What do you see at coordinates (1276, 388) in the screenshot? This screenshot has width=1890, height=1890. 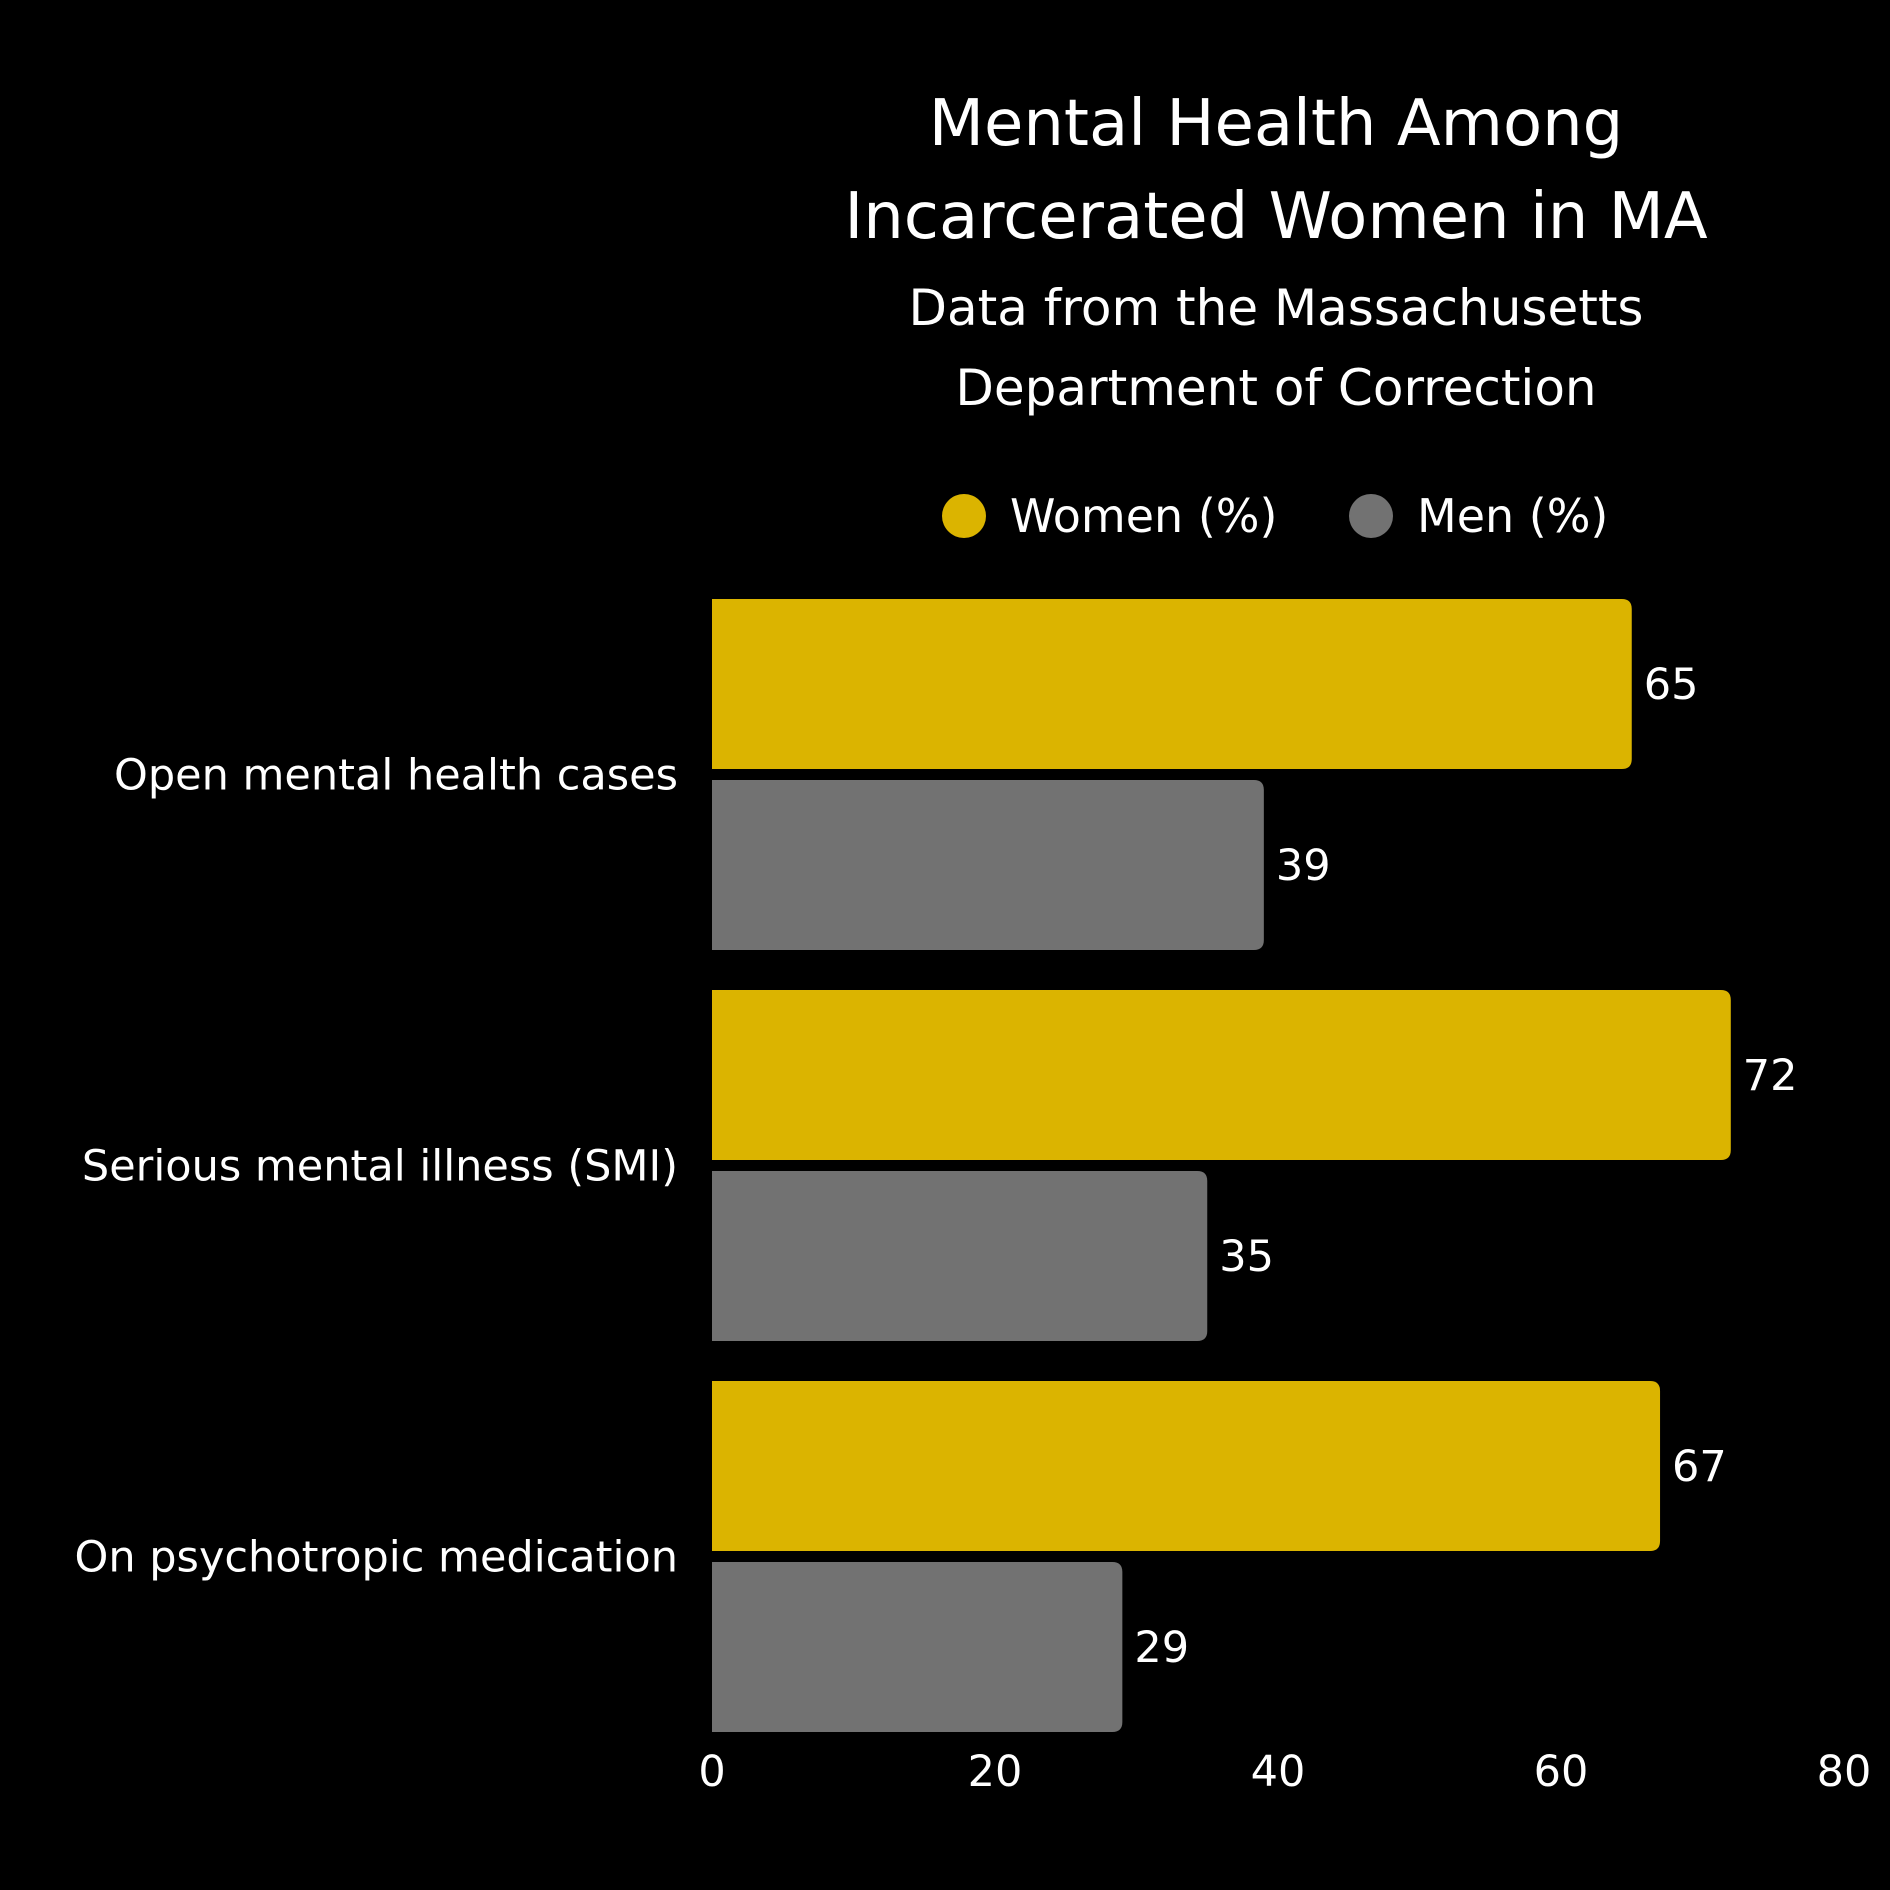 I see `chart-subtitle-line-2: Department of Correction` at bounding box center [1276, 388].